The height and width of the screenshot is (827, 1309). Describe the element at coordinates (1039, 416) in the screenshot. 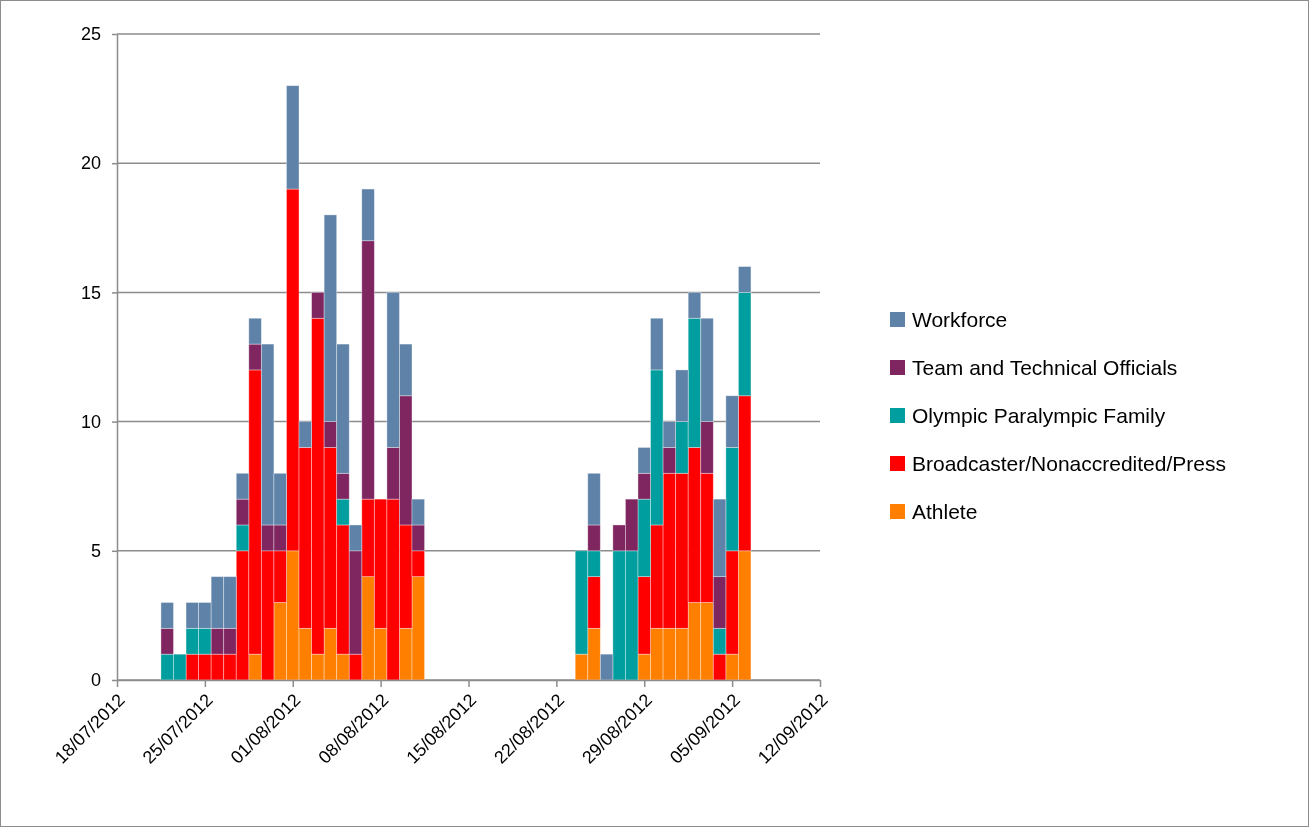

I see `legend-label: Olympic Paralympic Family` at that location.